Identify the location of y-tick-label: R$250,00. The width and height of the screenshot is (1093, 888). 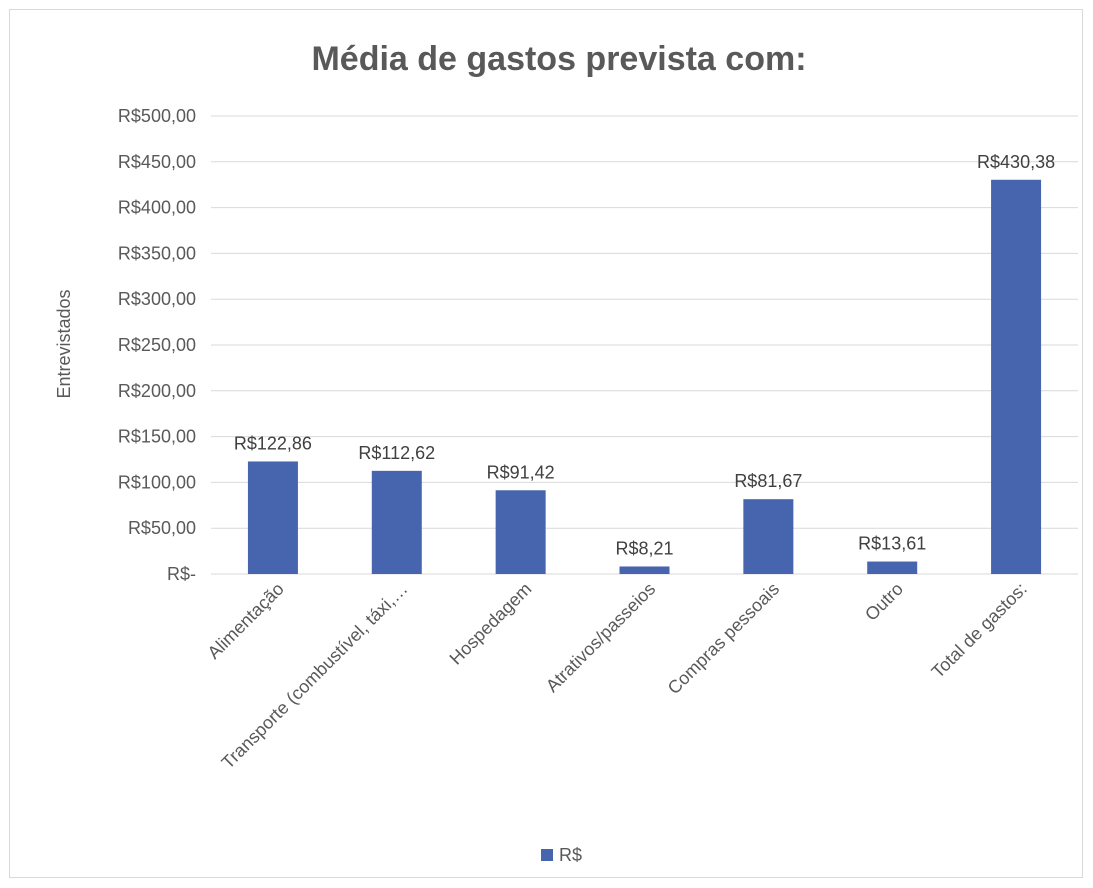
(157, 345).